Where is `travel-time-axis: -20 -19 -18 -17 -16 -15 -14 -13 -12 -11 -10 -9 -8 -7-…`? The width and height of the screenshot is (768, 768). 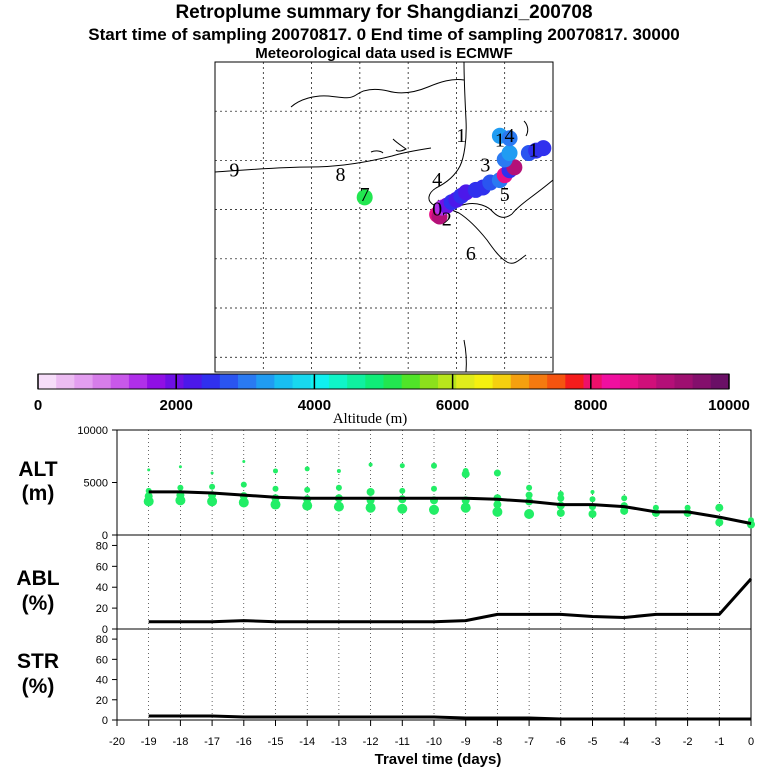 travel-time-axis: -20 -19 -18 -17 -16 -15 -14 -13 -12 -11 -10 -9 -8 -7-… is located at coordinates (431, 744).